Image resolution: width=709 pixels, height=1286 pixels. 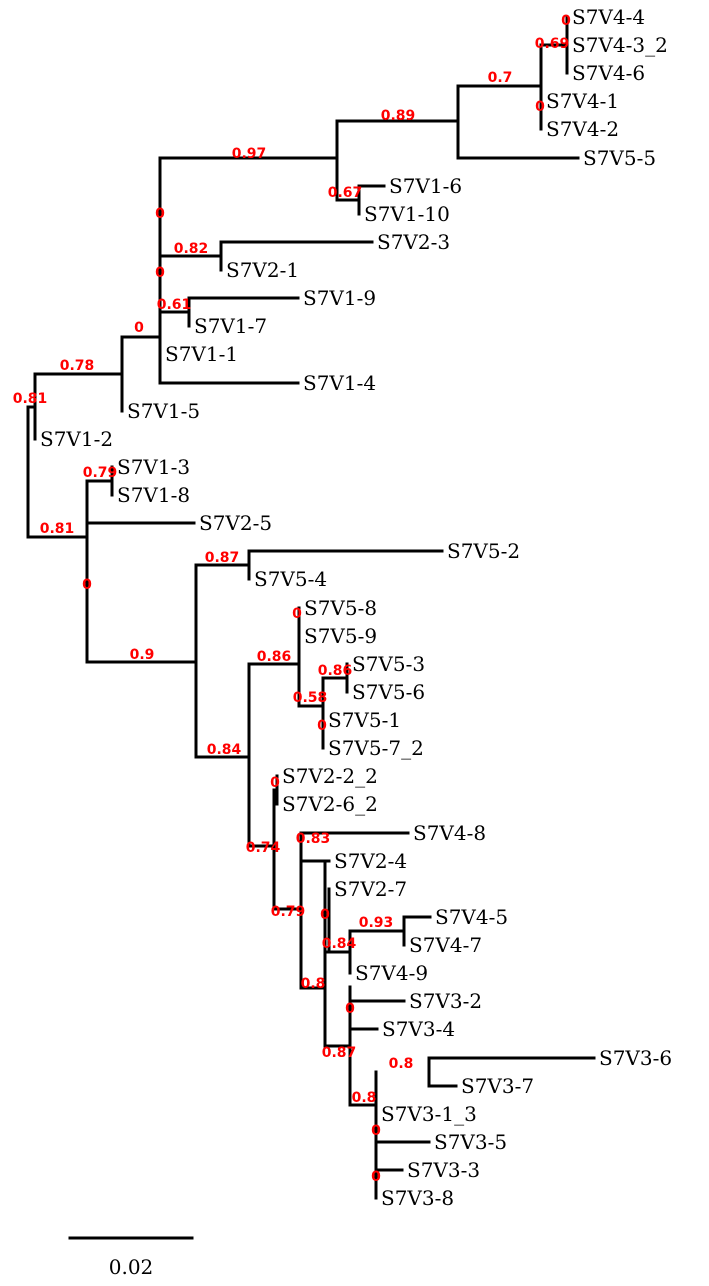 What do you see at coordinates (619, 158) in the screenshot?
I see `tip-label: S7V5-5` at bounding box center [619, 158].